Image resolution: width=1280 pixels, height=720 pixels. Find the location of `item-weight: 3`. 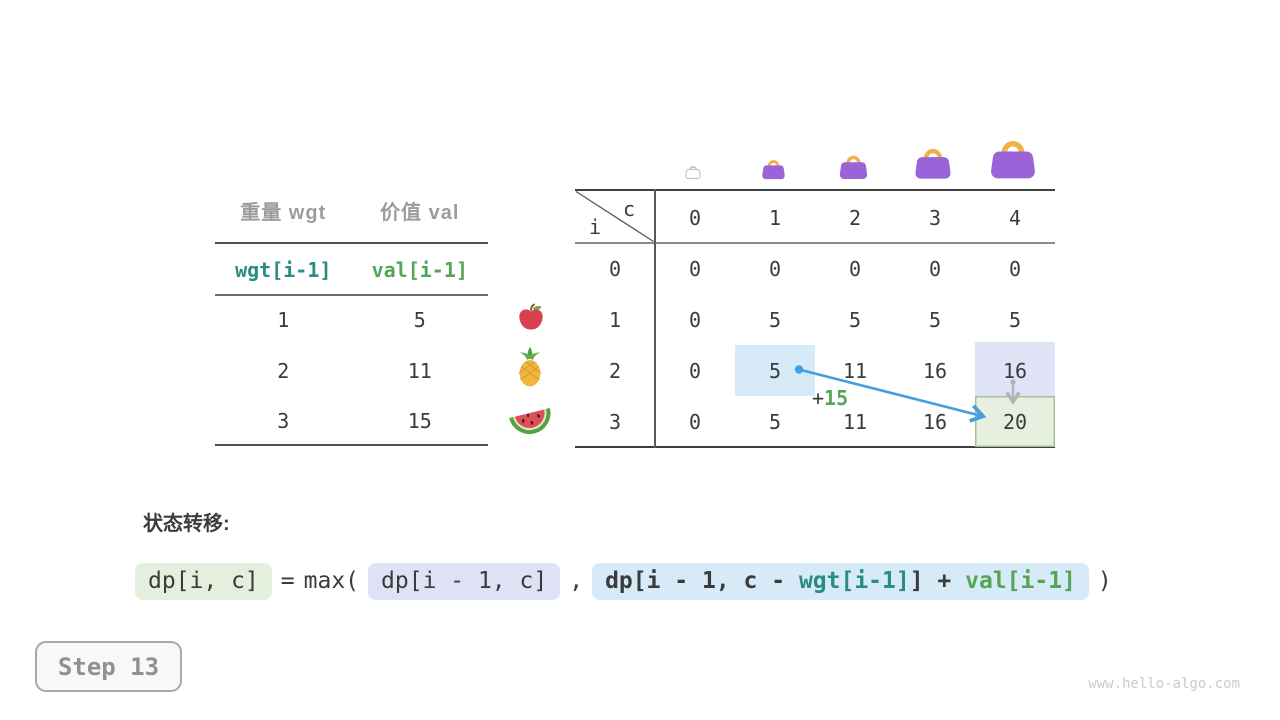

item-weight: 3 is located at coordinates (283, 421).